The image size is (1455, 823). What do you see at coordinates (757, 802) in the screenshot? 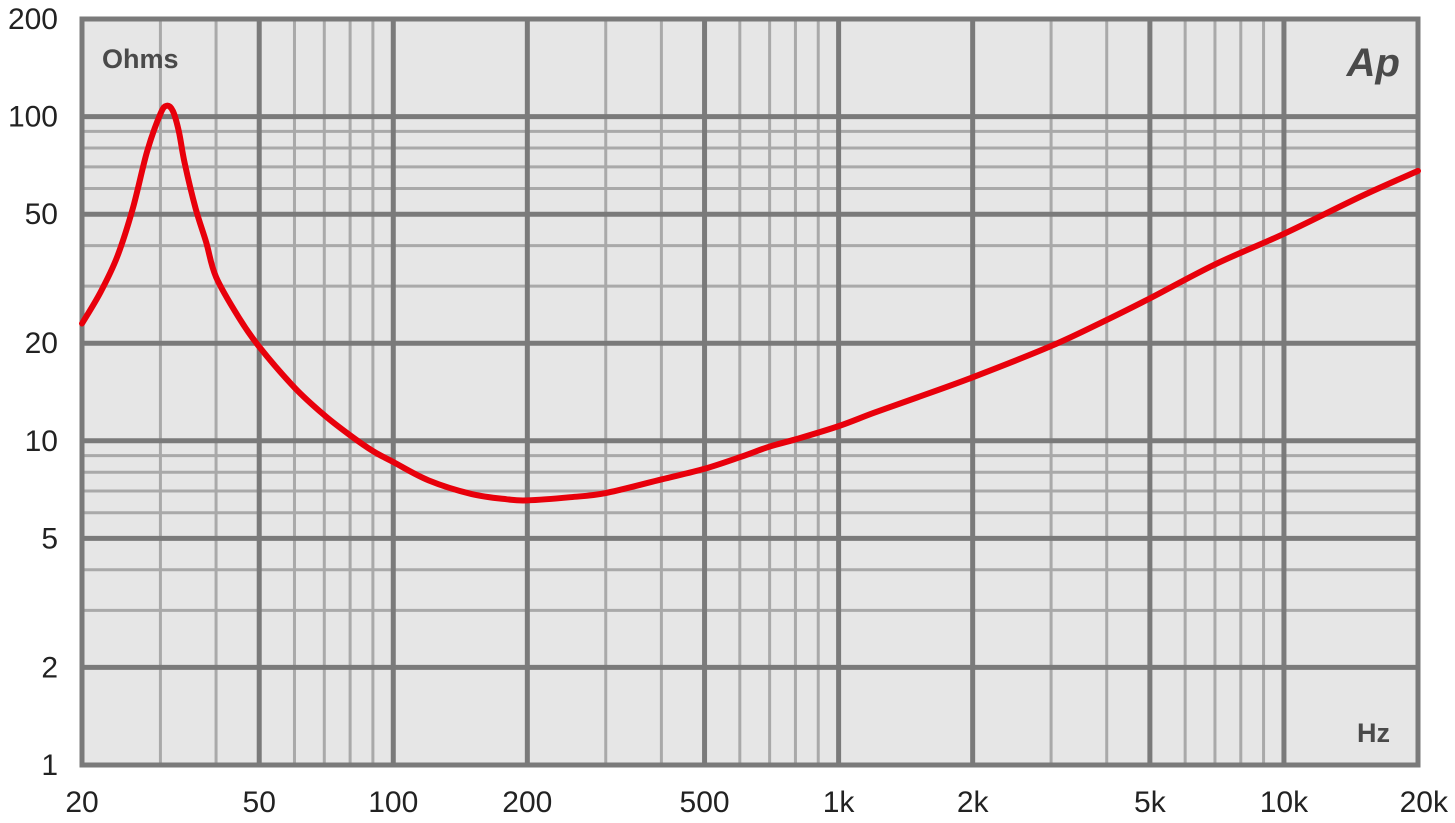
I see `x-tick-labels: 20 50 100 200 500 1k 2k 5k 10k 20k` at bounding box center [757, 802].